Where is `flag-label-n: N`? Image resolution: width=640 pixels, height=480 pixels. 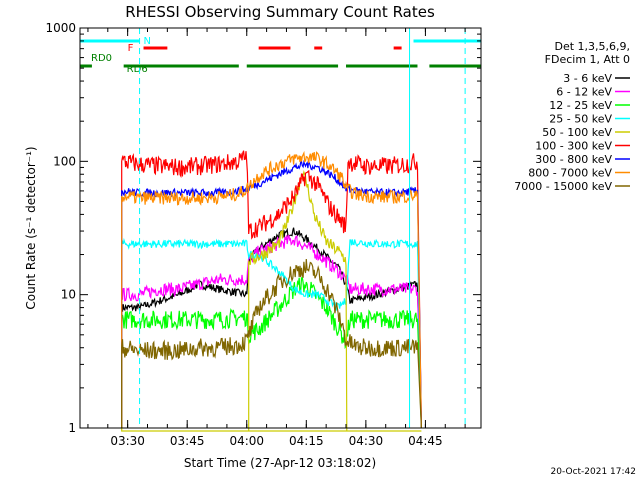
flag-label-n: N is located at coordinates (147, 41).